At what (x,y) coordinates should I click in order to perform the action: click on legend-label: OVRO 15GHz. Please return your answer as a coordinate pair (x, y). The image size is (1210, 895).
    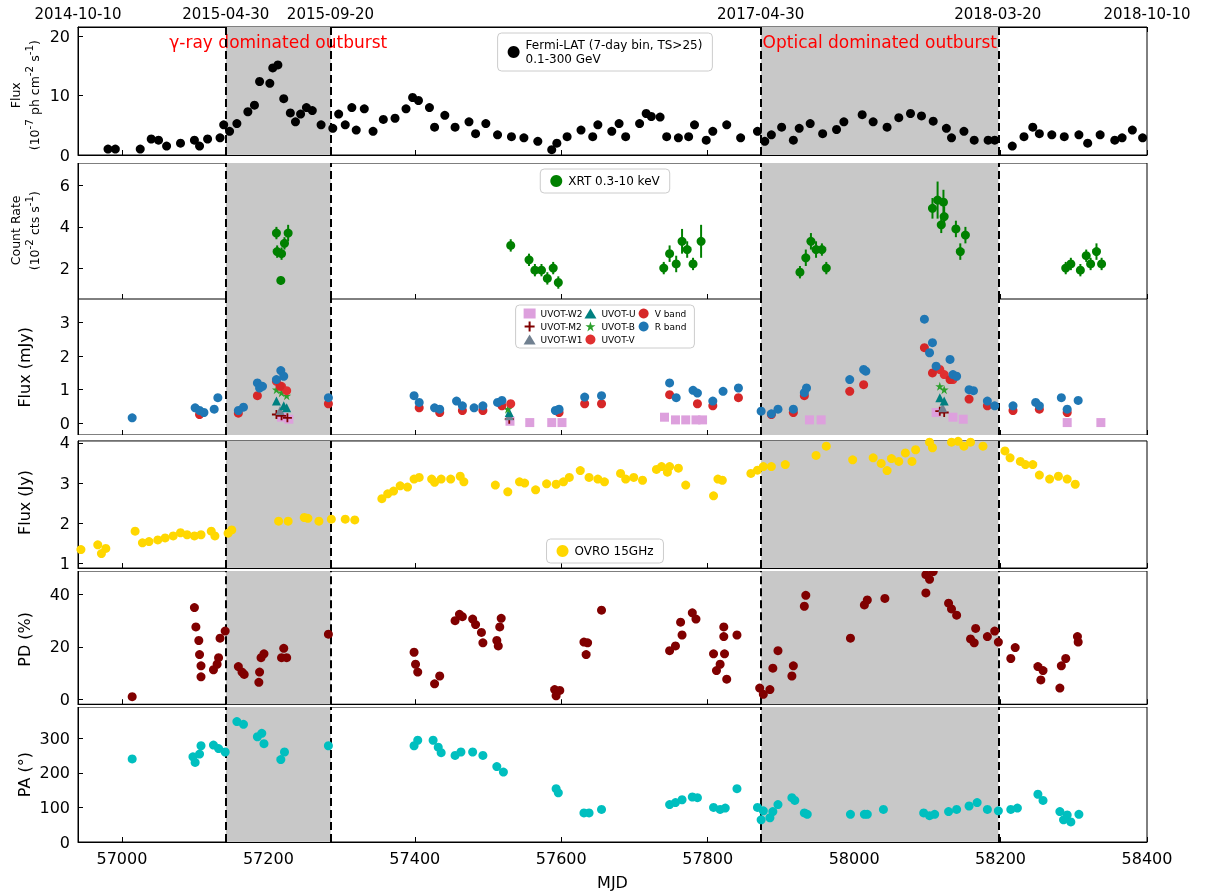
    Looking at the image, I should click on (614, 551).